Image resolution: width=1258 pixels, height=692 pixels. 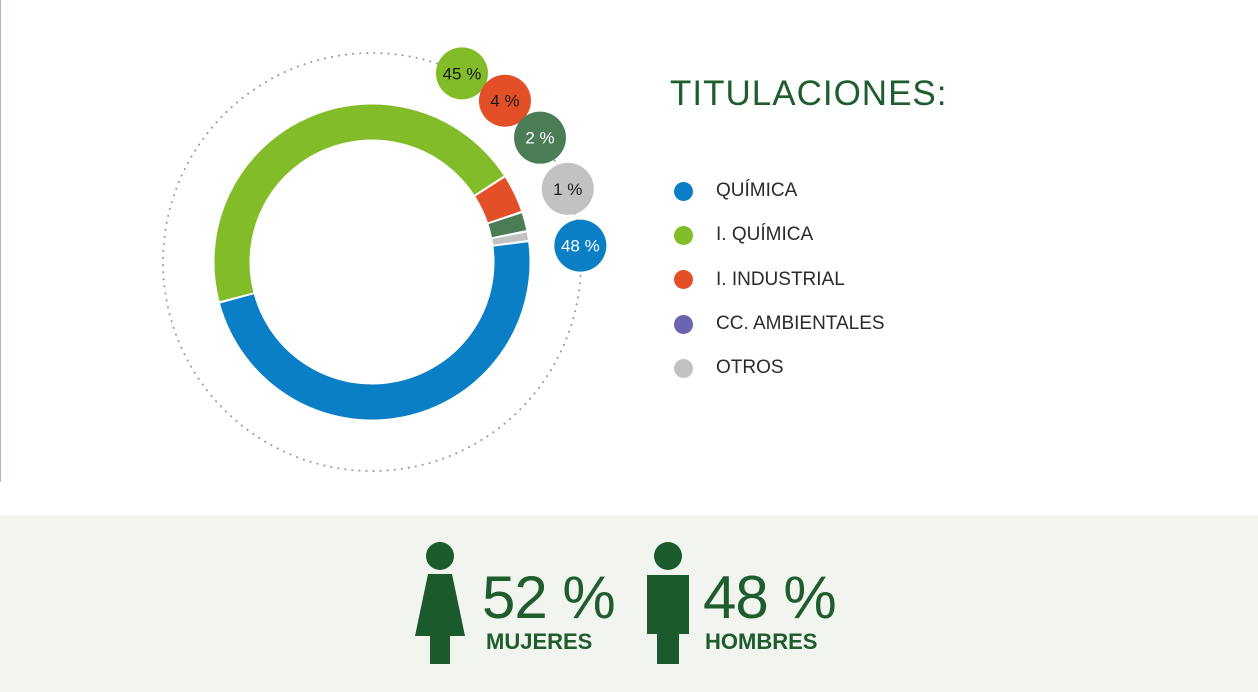 I want to click on donut-slices, so click(x=372, y=262).